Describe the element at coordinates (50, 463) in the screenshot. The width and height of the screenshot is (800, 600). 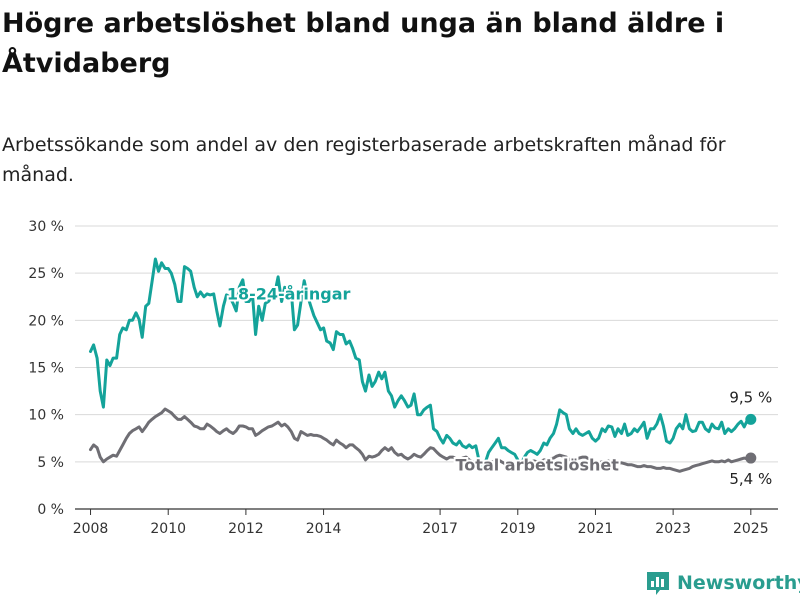
I see `y-tick-label: 5 %` at that location.